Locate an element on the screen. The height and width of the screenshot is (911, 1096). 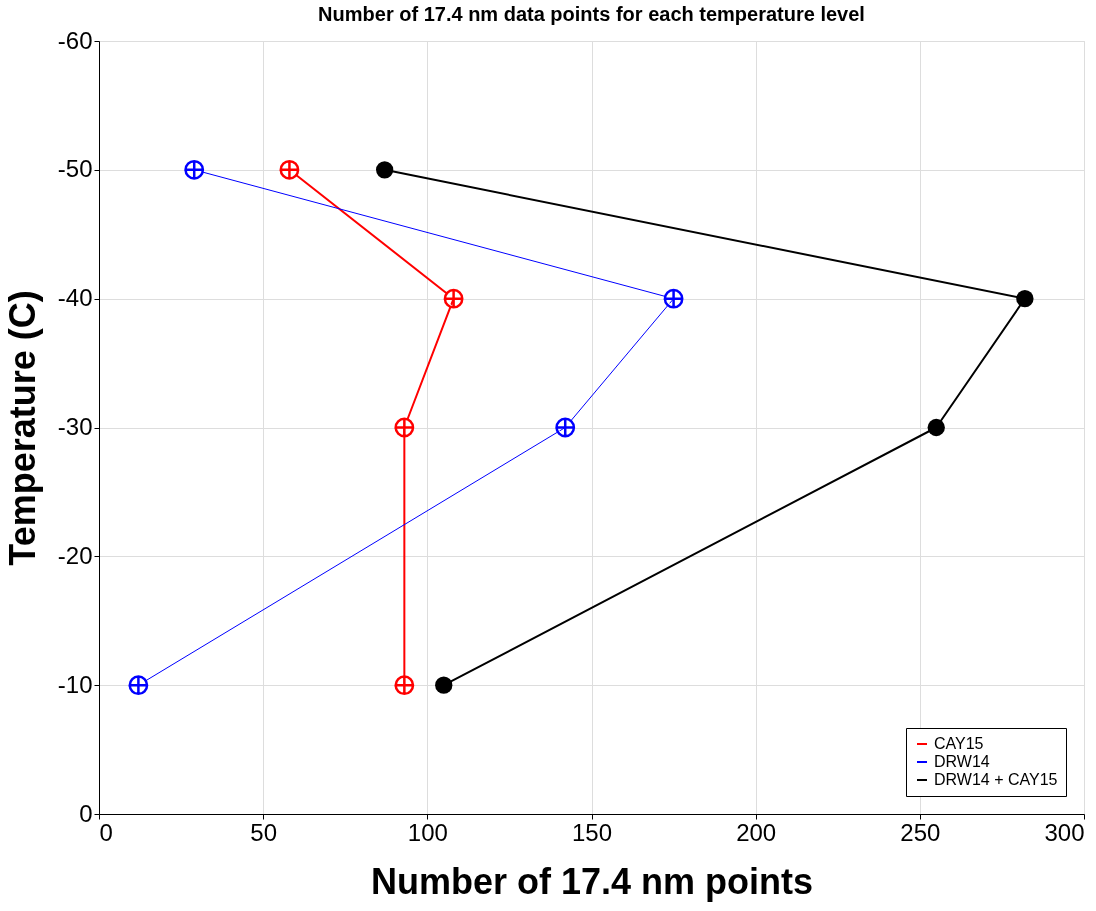
legend-label: DRW14 + CAY15 is located at coordinates (996, 779).